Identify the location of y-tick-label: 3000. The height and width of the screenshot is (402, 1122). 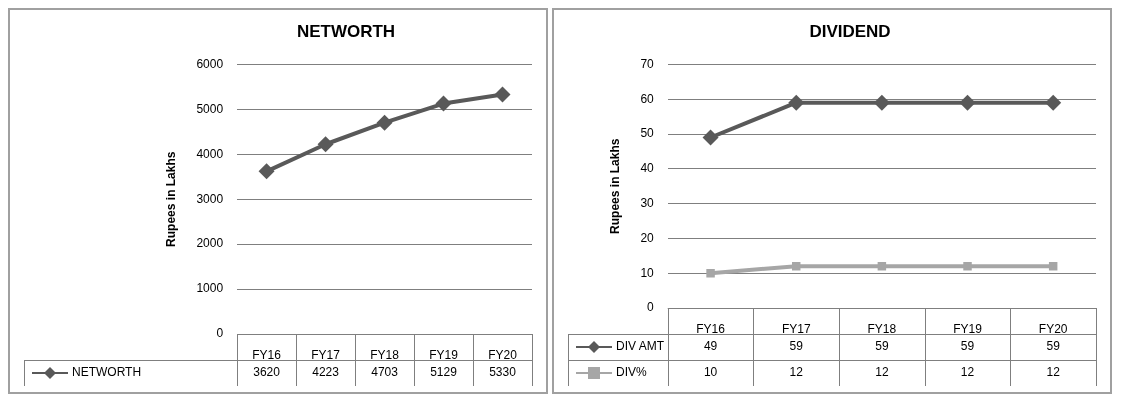
(210, 198).